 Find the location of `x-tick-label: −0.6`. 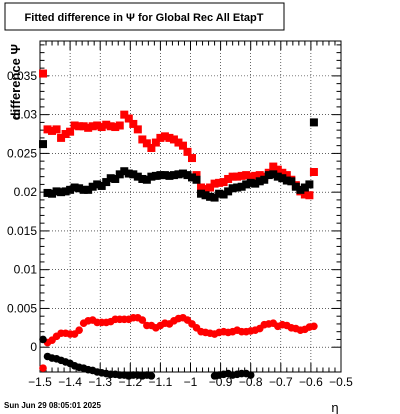

x-tick-label: −0.6 is located at coordinates (311, 382).